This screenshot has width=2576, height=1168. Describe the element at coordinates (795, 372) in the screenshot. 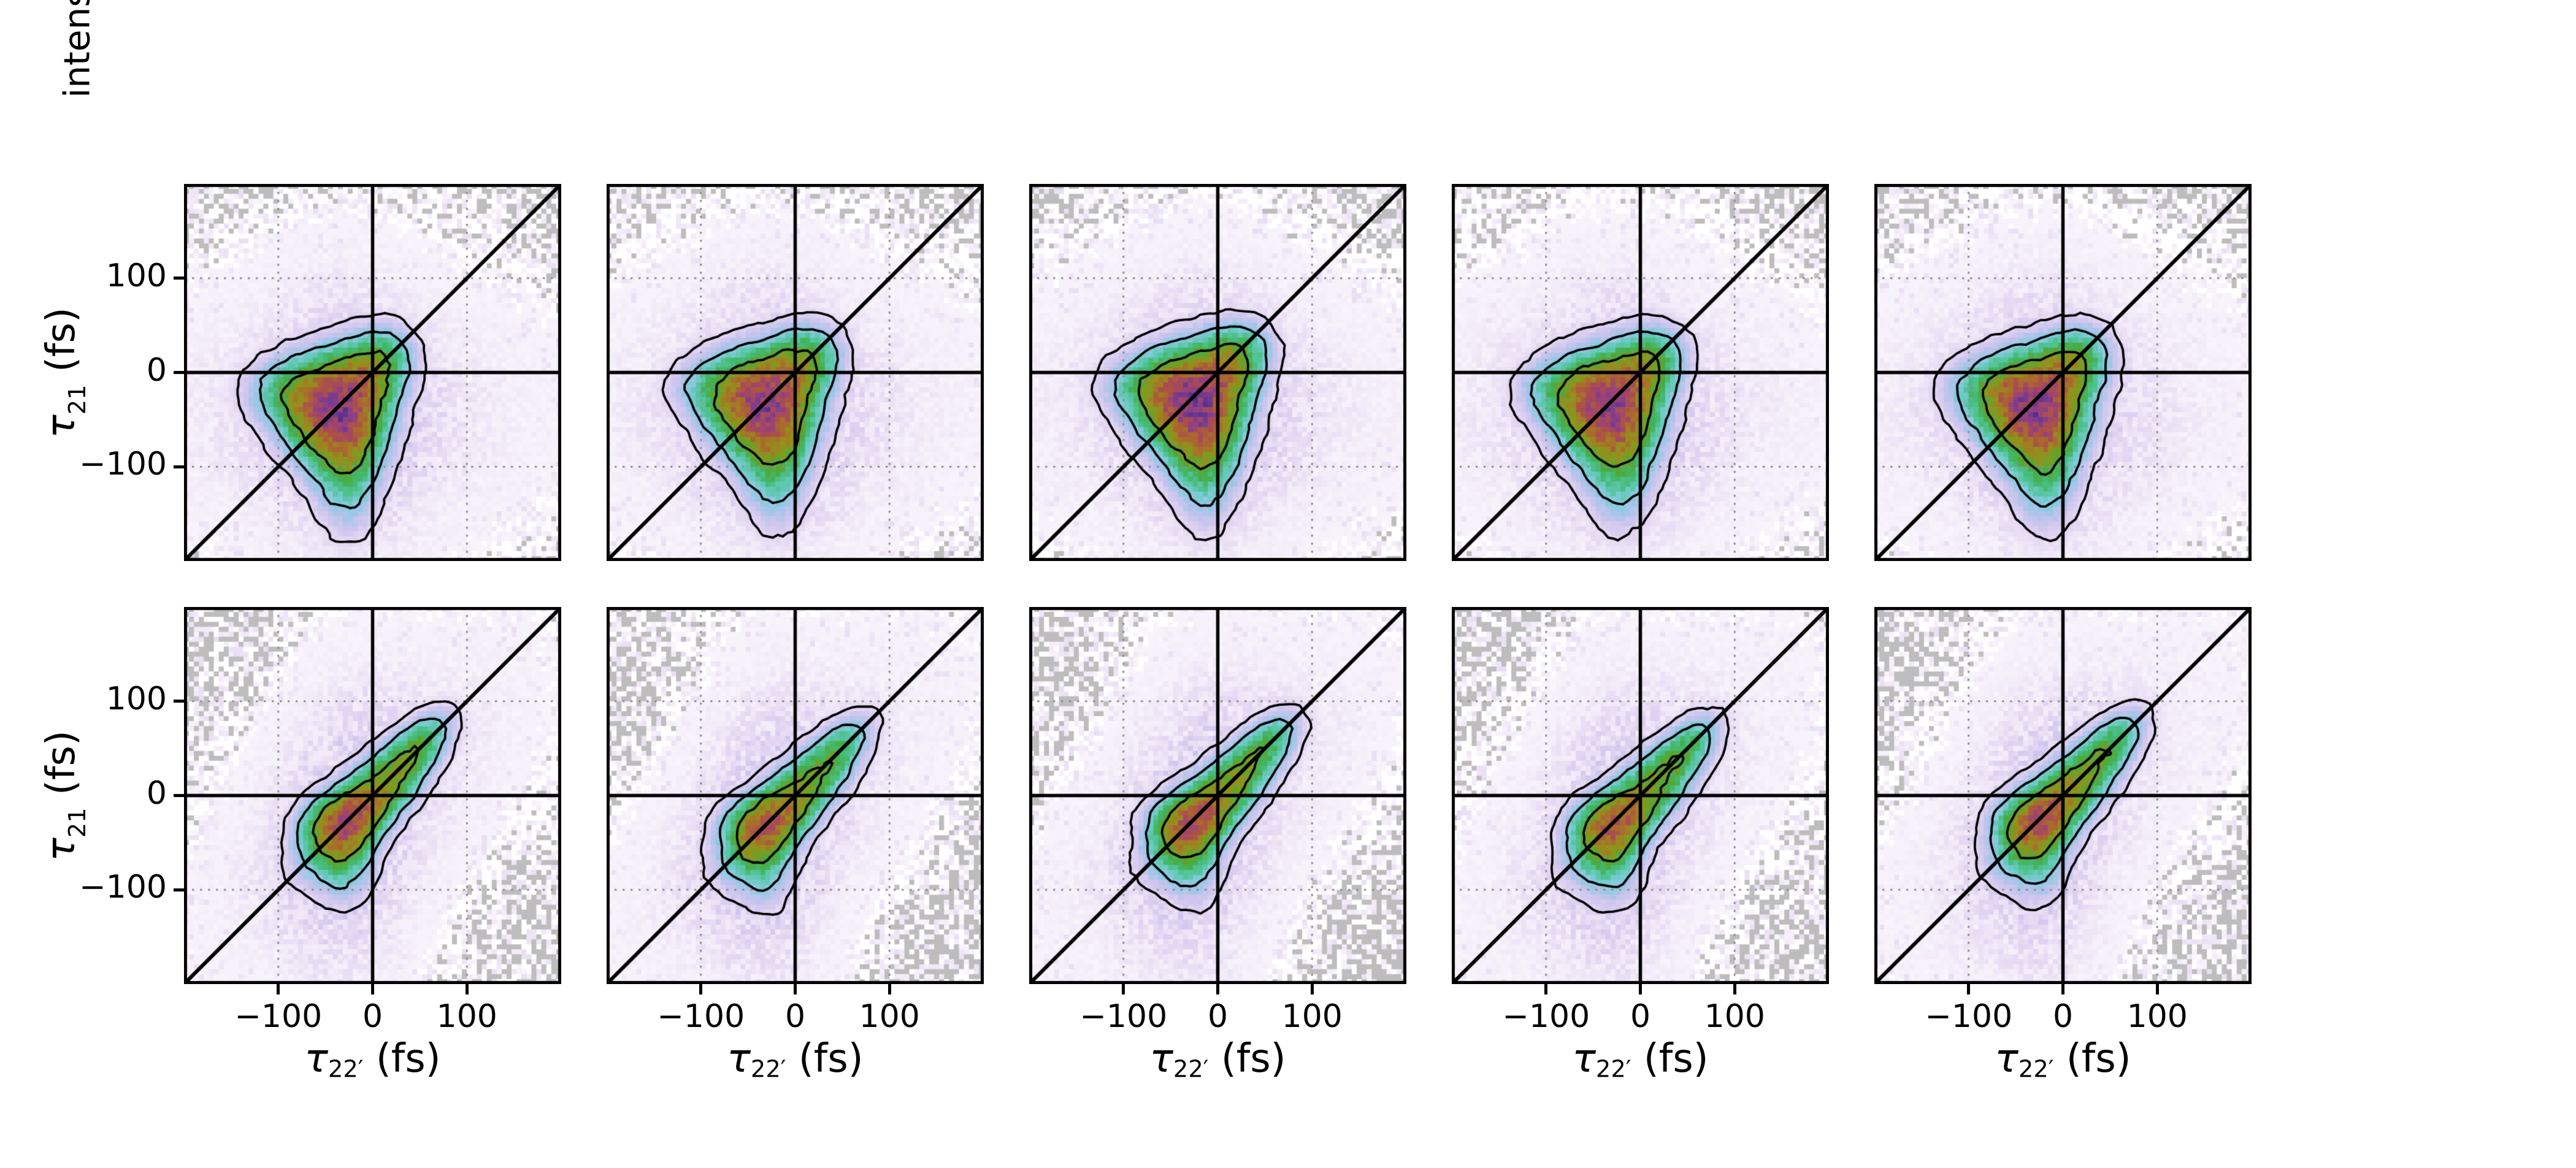

I see `heatmap-panel-r1c2` at that location.